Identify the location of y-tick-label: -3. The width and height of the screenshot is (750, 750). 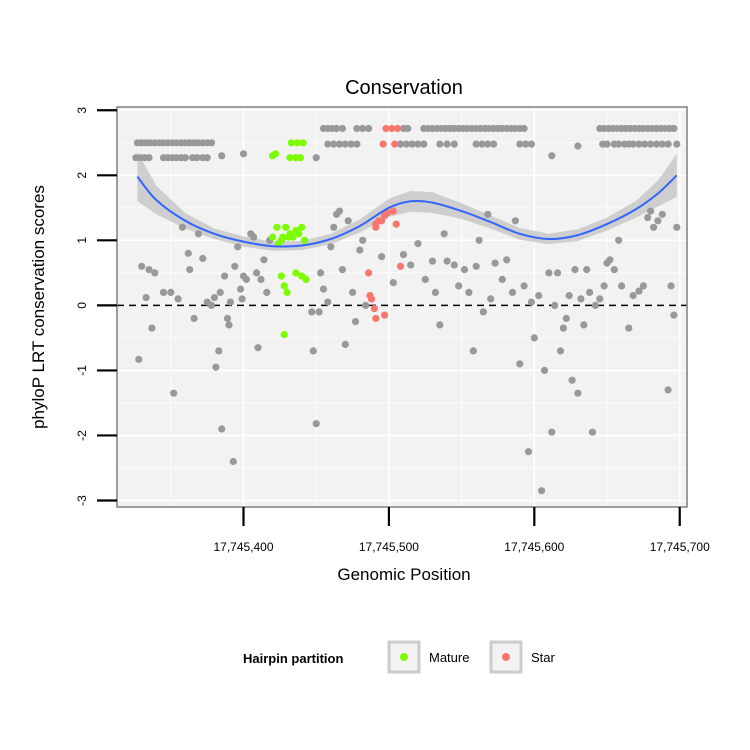
(82, 500).